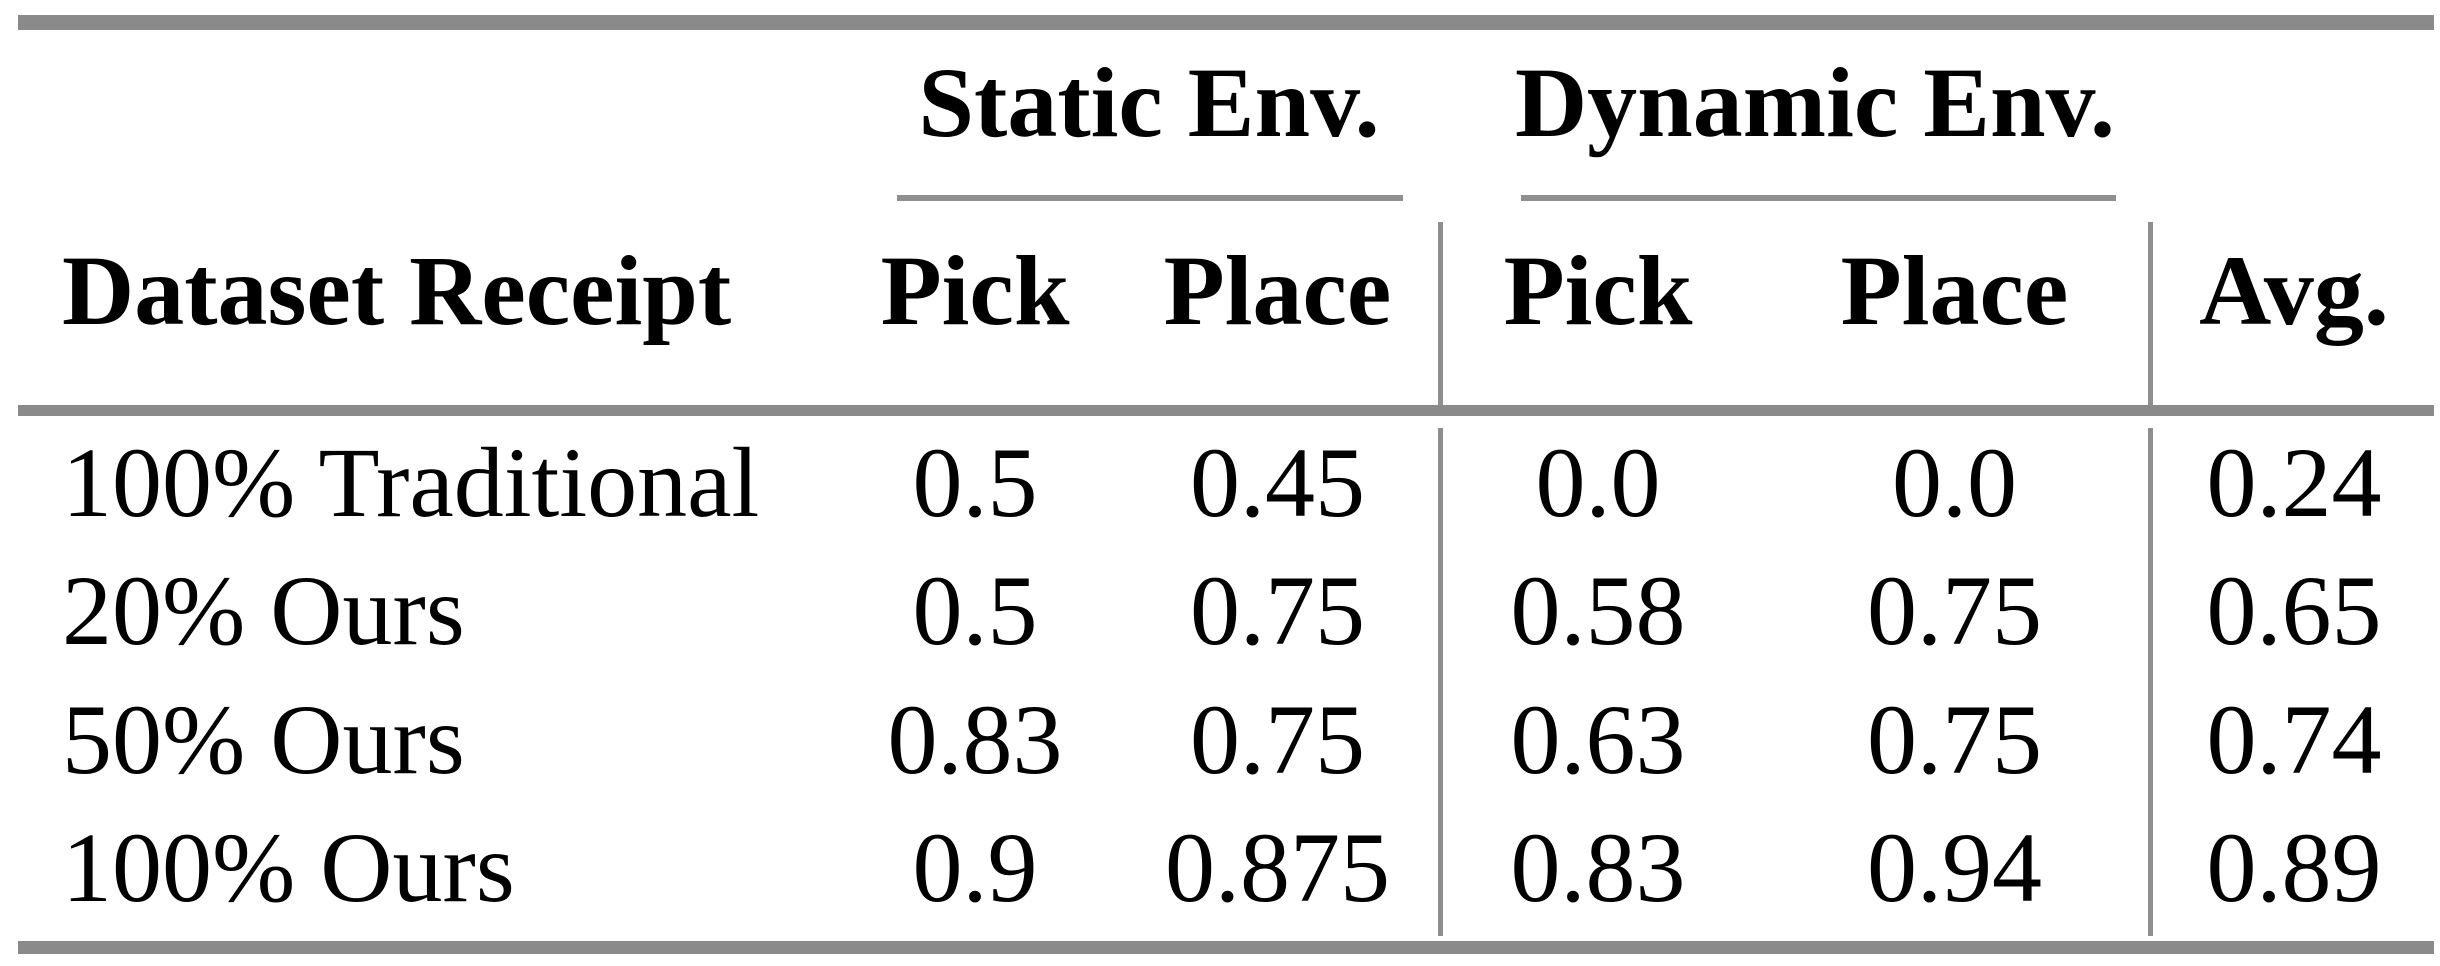 The height and width of the screenshot is (966, 2440). I want to click on cmidrule-dynamic-env, so click(1818, 198).